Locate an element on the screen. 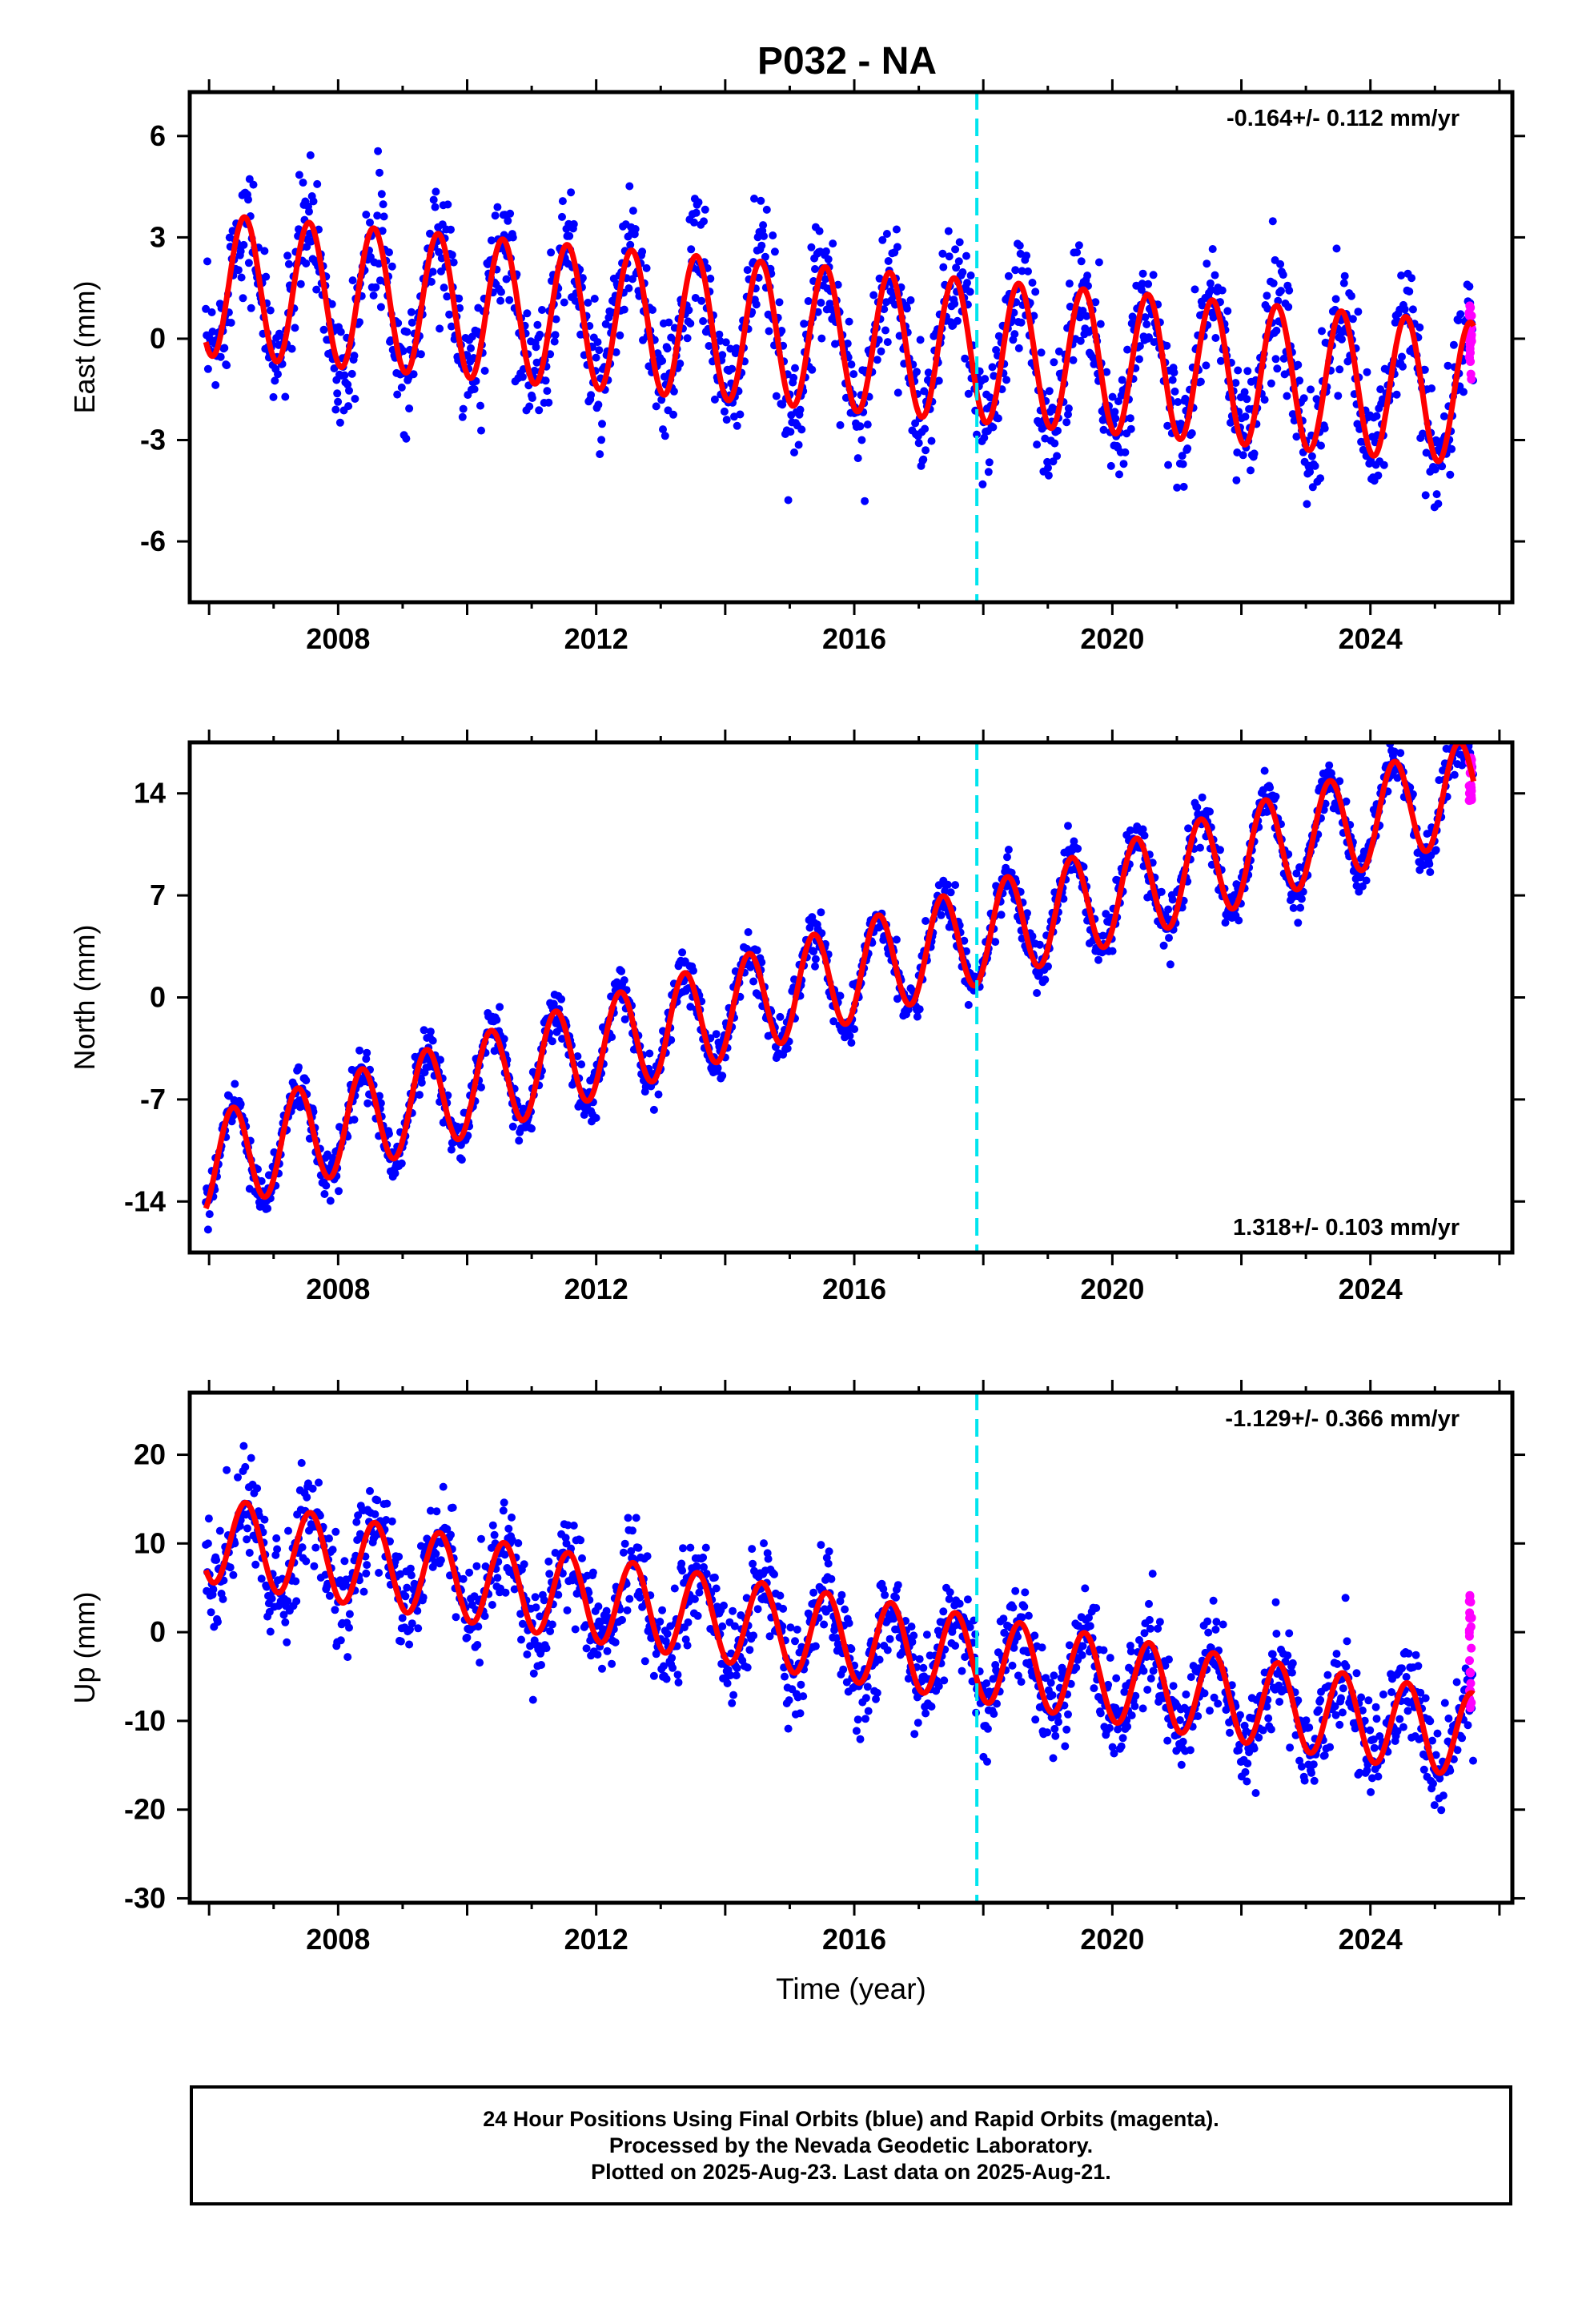  rate-label: 1.318+/- 0.103 mm/yr is located at coordinates (1346, 1227).